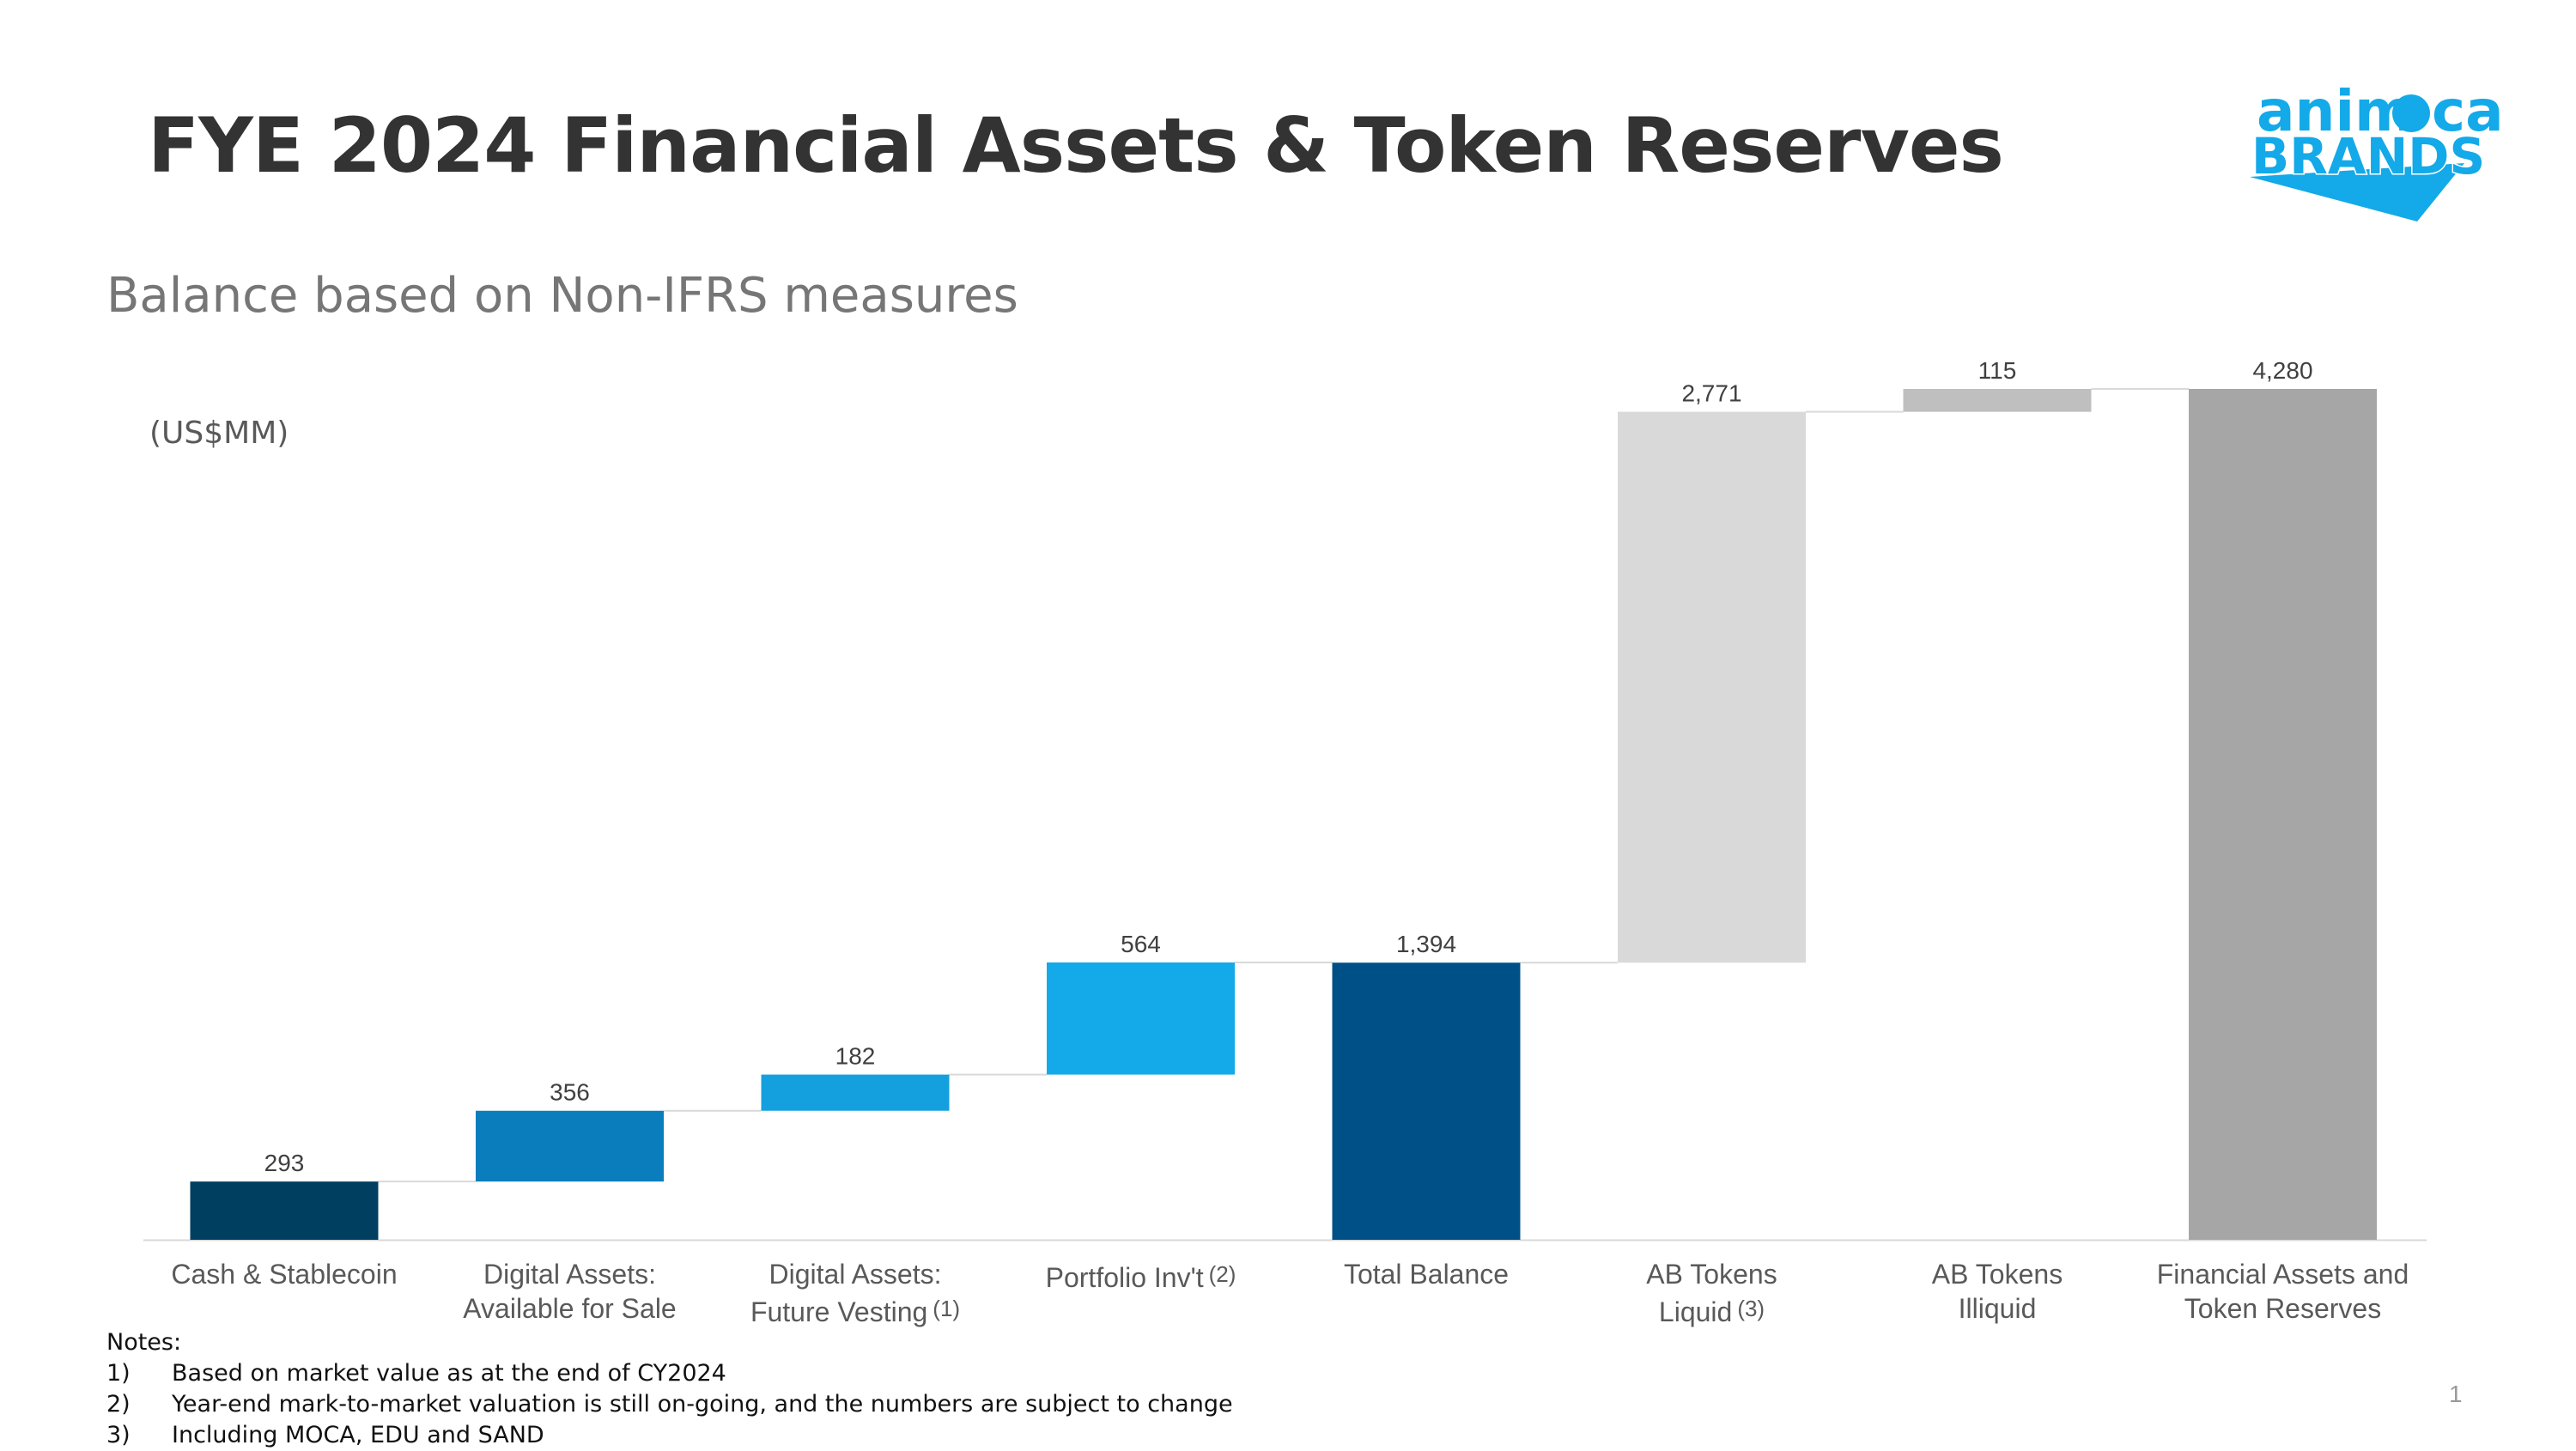  What do you see at coordinates (1751, 1309) in the screenshot?
I see `footnote-marker: (3)` at bounding box center [1751, 1309].